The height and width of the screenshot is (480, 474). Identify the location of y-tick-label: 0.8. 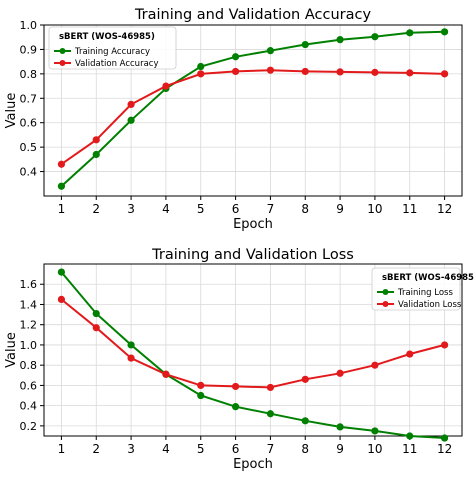
(29, 74).